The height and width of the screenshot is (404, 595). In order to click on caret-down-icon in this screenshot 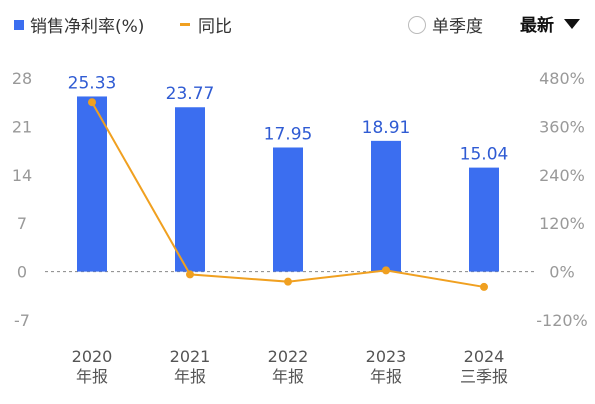, I will do `click(572, 23)`.